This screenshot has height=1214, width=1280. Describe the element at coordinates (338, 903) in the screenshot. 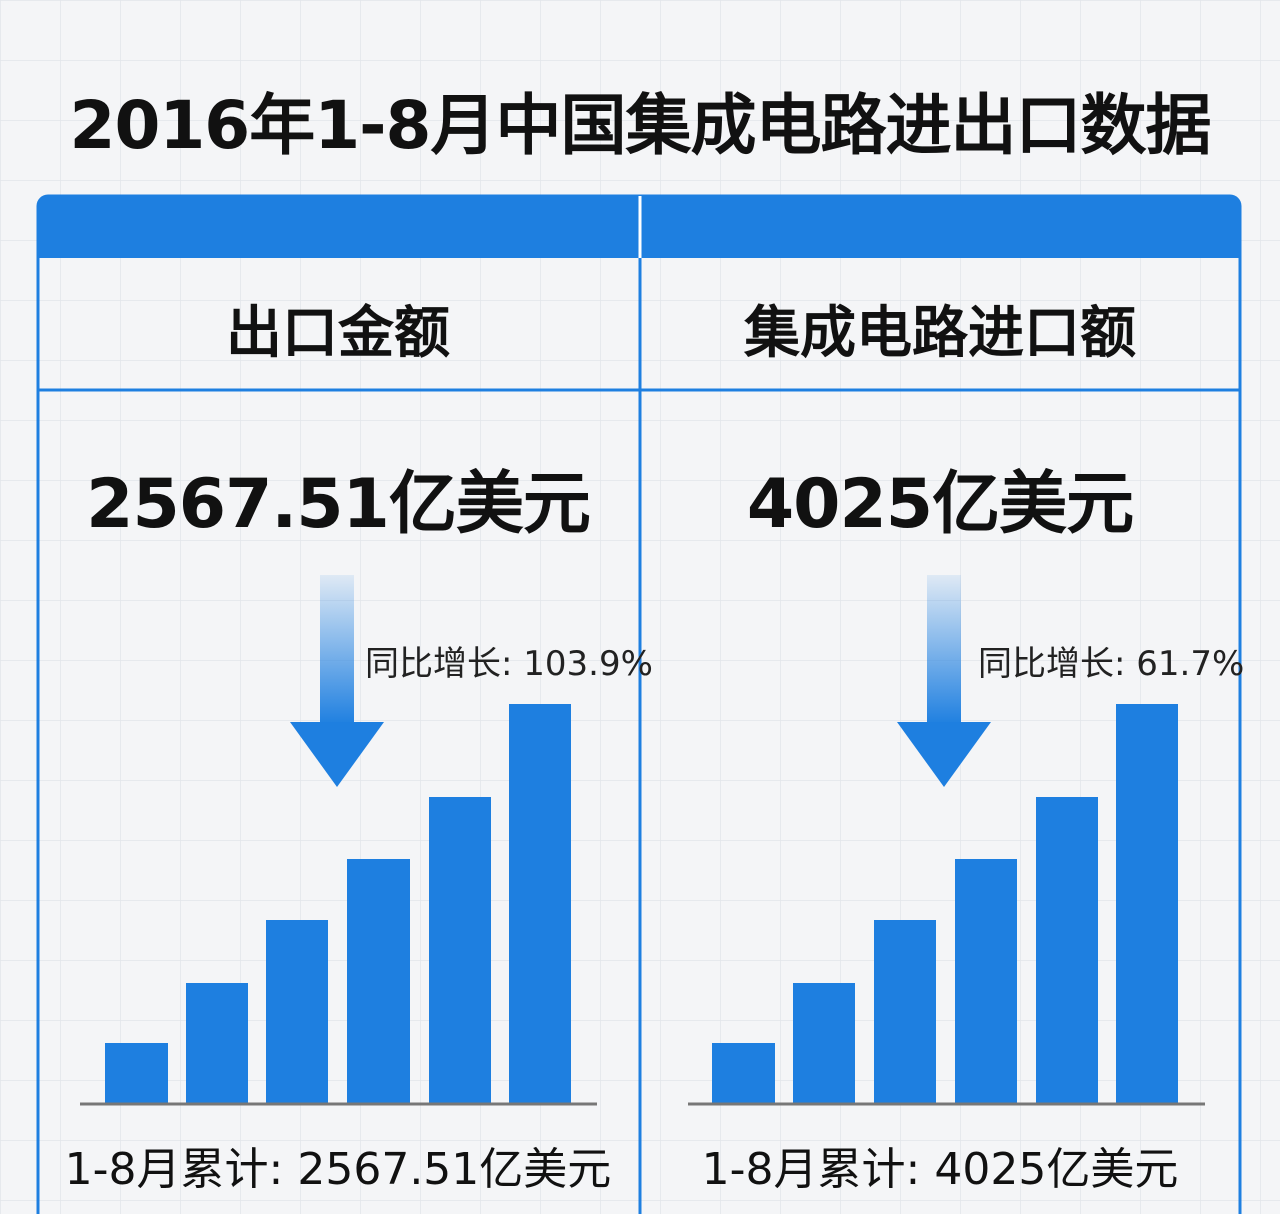

I see `left-bars` at that location.